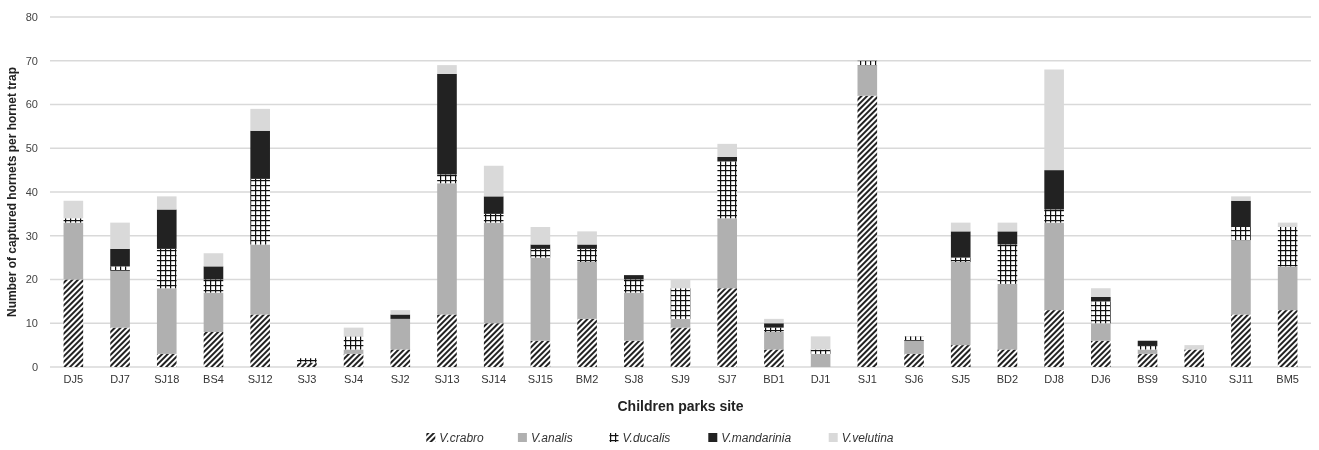  What do you see at coordinates (31, 104) in the screenshot?
I see `y-tick-label: 60` at bounding box center [31, 104].